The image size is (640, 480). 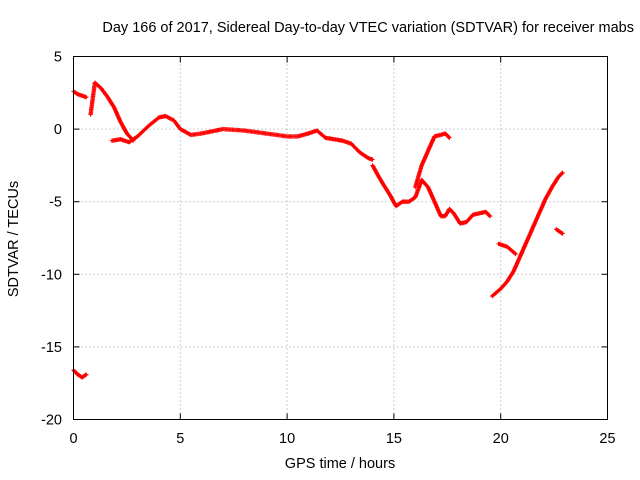 What do you see at coordinates (14, 239) in the screenshot?
I see `y-axis-label: SDTVAR / TECUs` at bounding box center [14, 239].